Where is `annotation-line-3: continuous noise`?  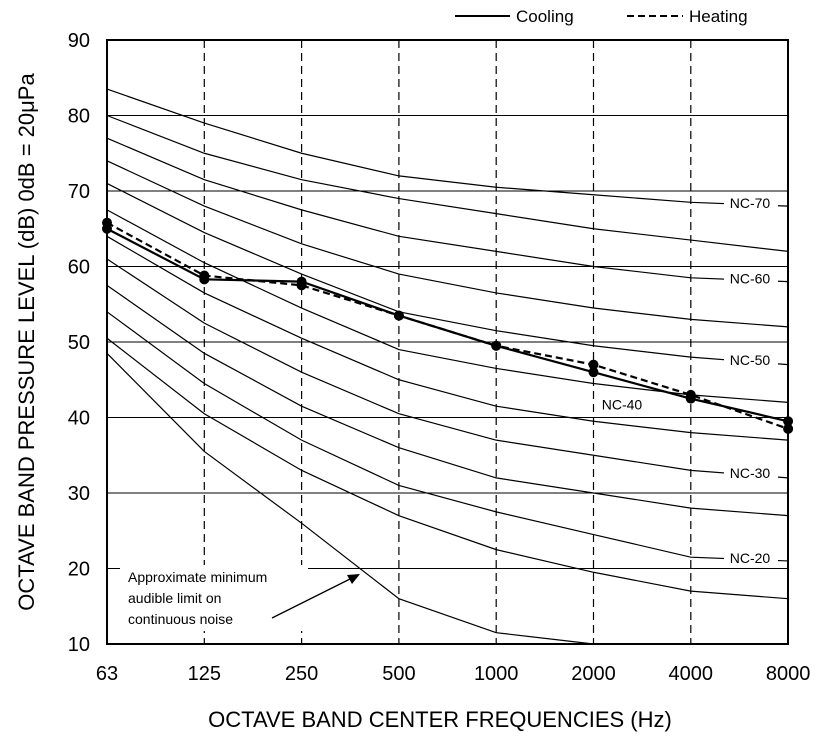
annotation-line-3: continuous noise is located at coordinates (180, 619).